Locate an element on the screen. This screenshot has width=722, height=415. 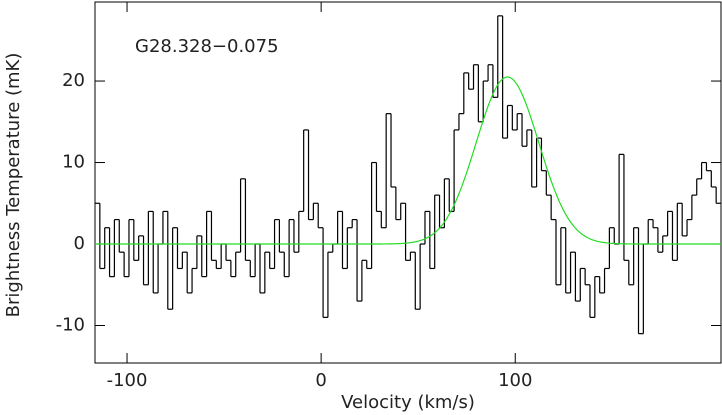
y-tick-label: -10 is located at coordinates (70, 325).